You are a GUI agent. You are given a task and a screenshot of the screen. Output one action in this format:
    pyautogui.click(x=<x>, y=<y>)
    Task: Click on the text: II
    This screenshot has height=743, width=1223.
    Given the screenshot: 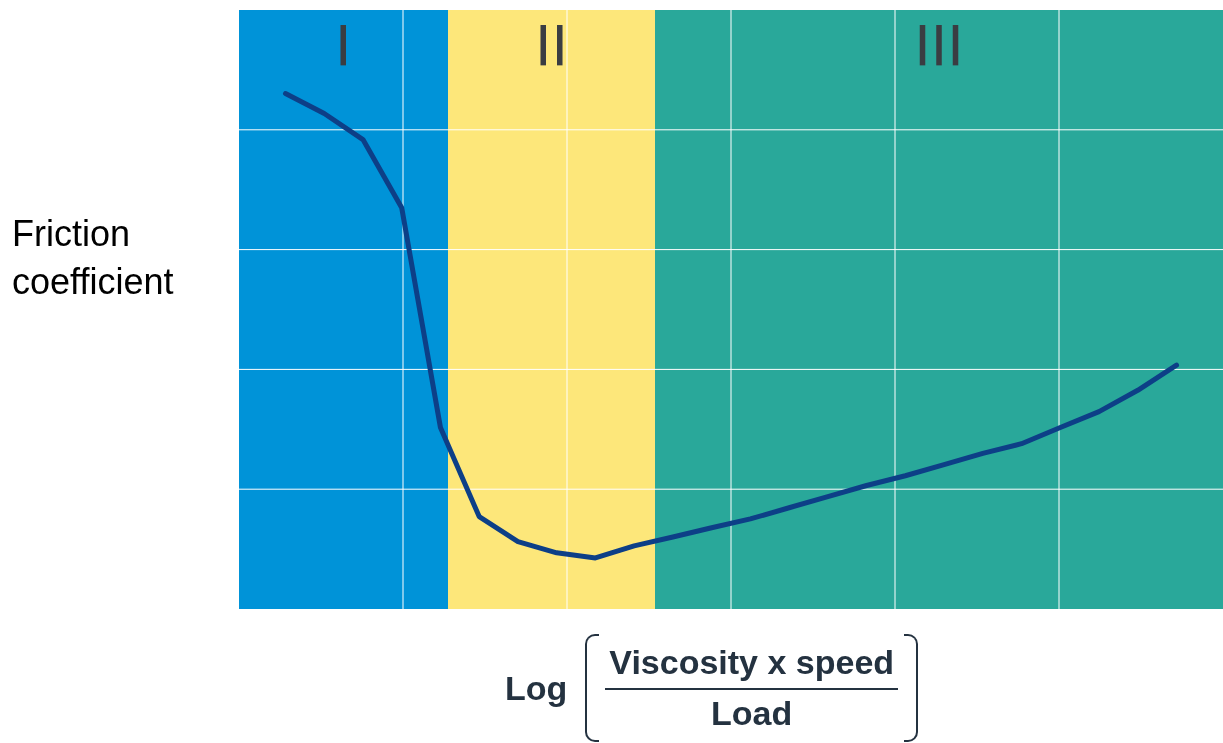 What is the action you would take?
    pyautogui.click(x=551, y=45)
    